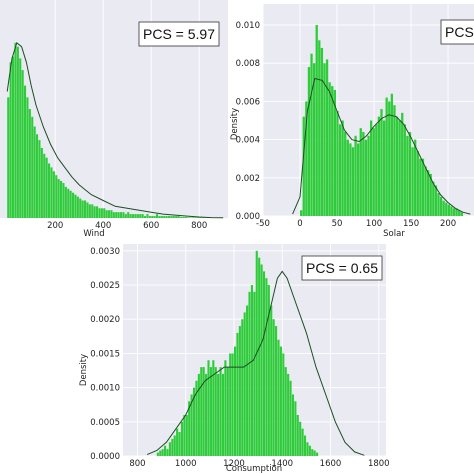  I want to click on x-axis-label: Solar, so click(394, 234).